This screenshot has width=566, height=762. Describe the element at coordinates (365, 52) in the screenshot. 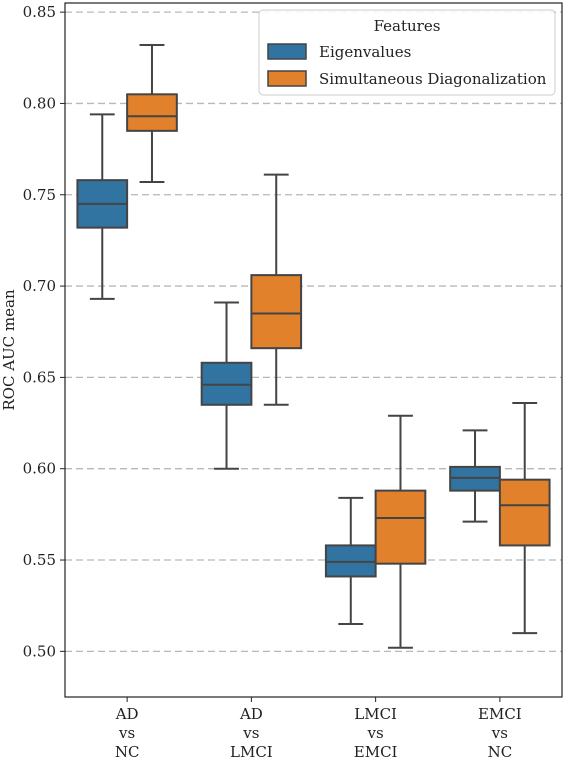

I see `legend-entry-label: Eigenvalues` at that location.